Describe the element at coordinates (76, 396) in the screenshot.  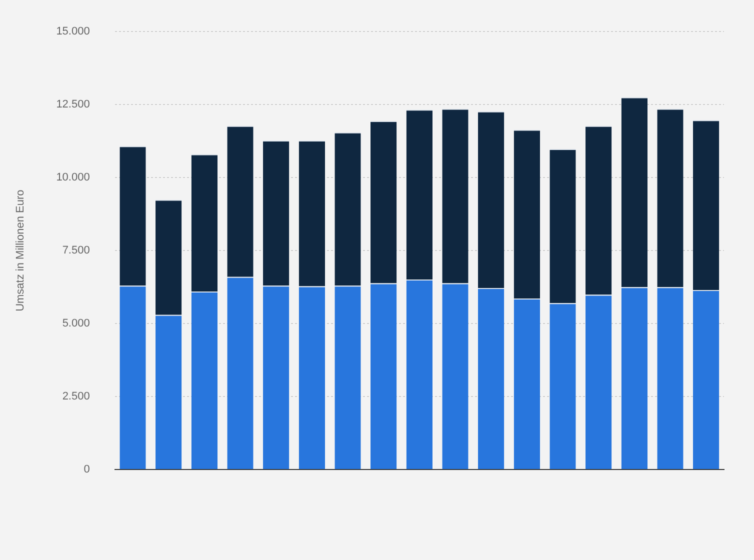
I see `y-tick-label: 2.500` at that location.